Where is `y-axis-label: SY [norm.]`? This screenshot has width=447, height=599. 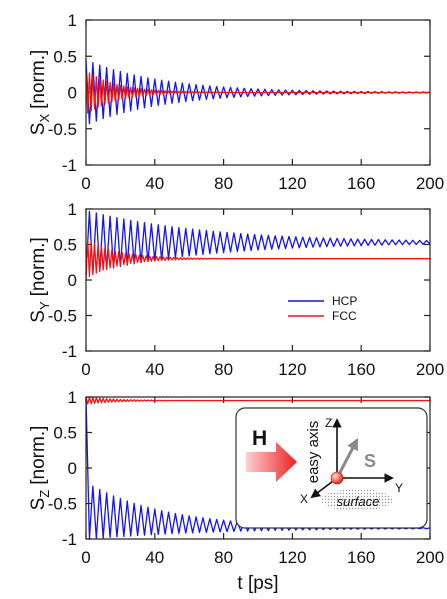 y-axis-label: SY [norm.] is located at coordinates (40, 279).